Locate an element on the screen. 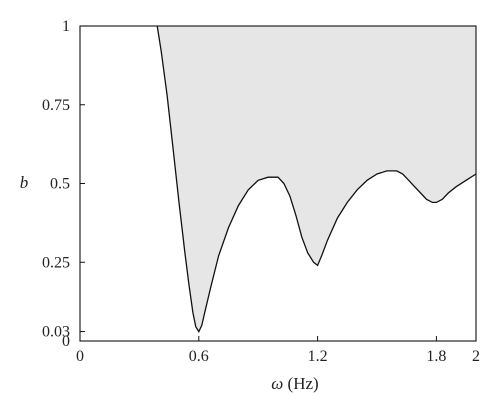  x-tick-label: 0.6 is located at coordinates (199, 356).